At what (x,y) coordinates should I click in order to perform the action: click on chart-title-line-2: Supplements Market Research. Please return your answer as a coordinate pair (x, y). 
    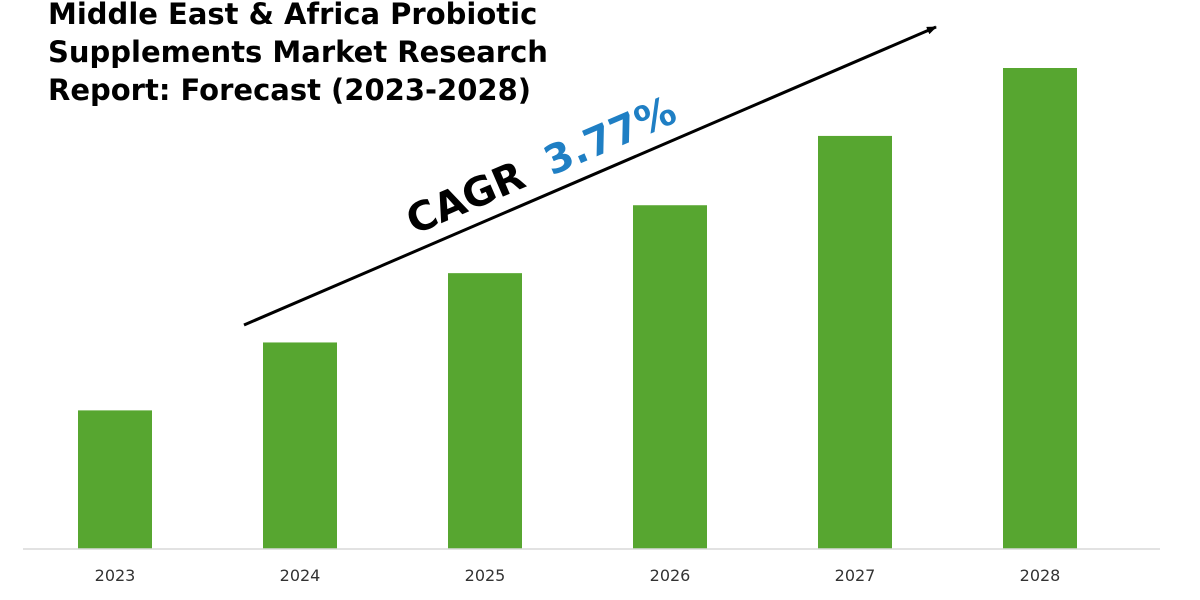
    Looking at the image, I should click on (298, 52).